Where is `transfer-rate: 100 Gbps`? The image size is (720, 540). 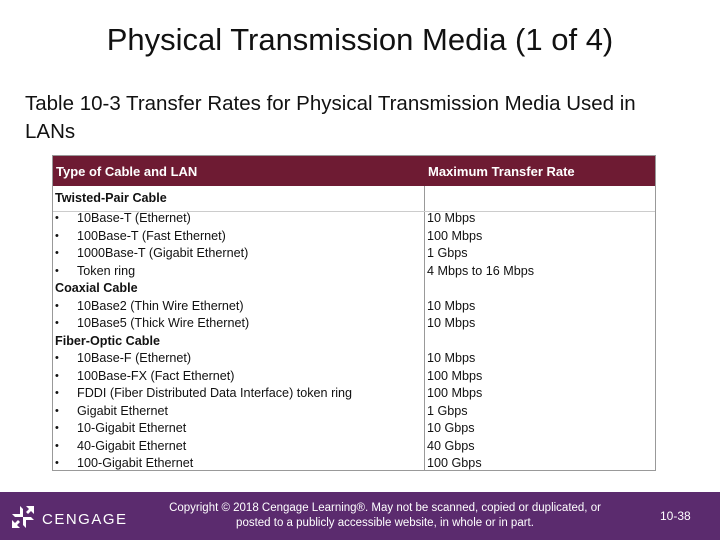
transfer-rate: 100 Gbps is located at coordinates (454, 463).